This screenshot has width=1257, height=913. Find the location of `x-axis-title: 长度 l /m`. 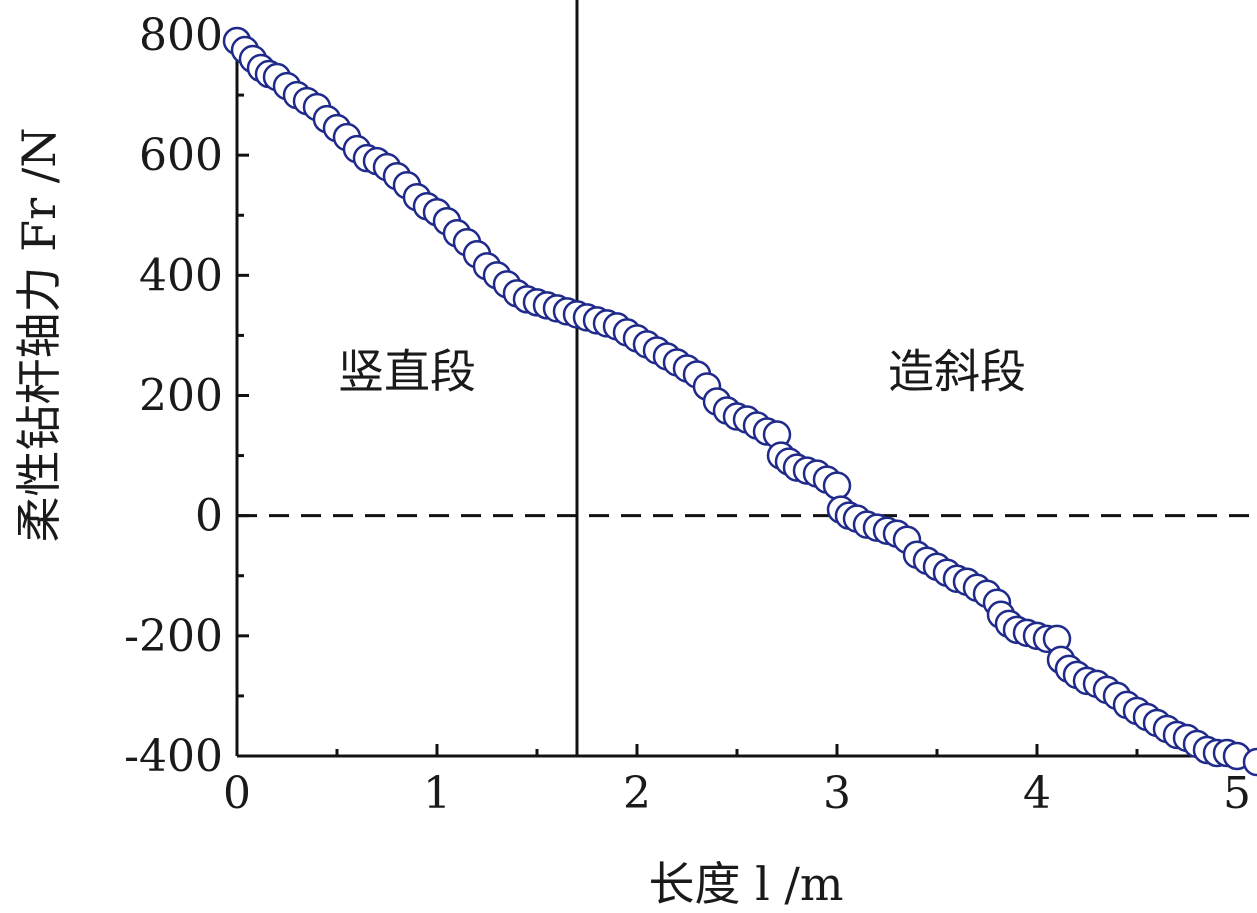

x-axis-title: 长度 l /m is located at coordinates (745, 884).